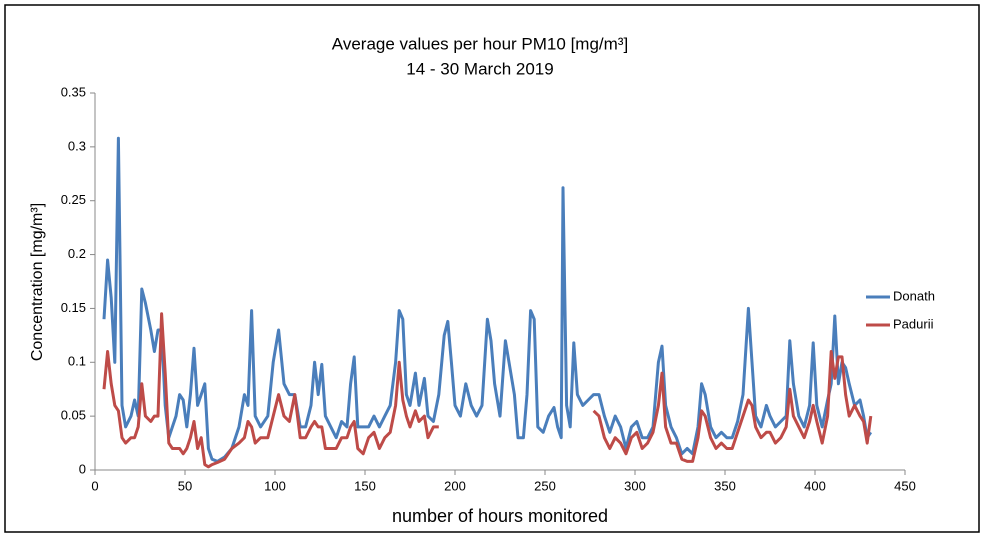 The width and height of the screenshot is (984, 537). Describe the element at coordinates (73, 415) in the screenshot. I see `y-tick-label: 0.05` at that location.